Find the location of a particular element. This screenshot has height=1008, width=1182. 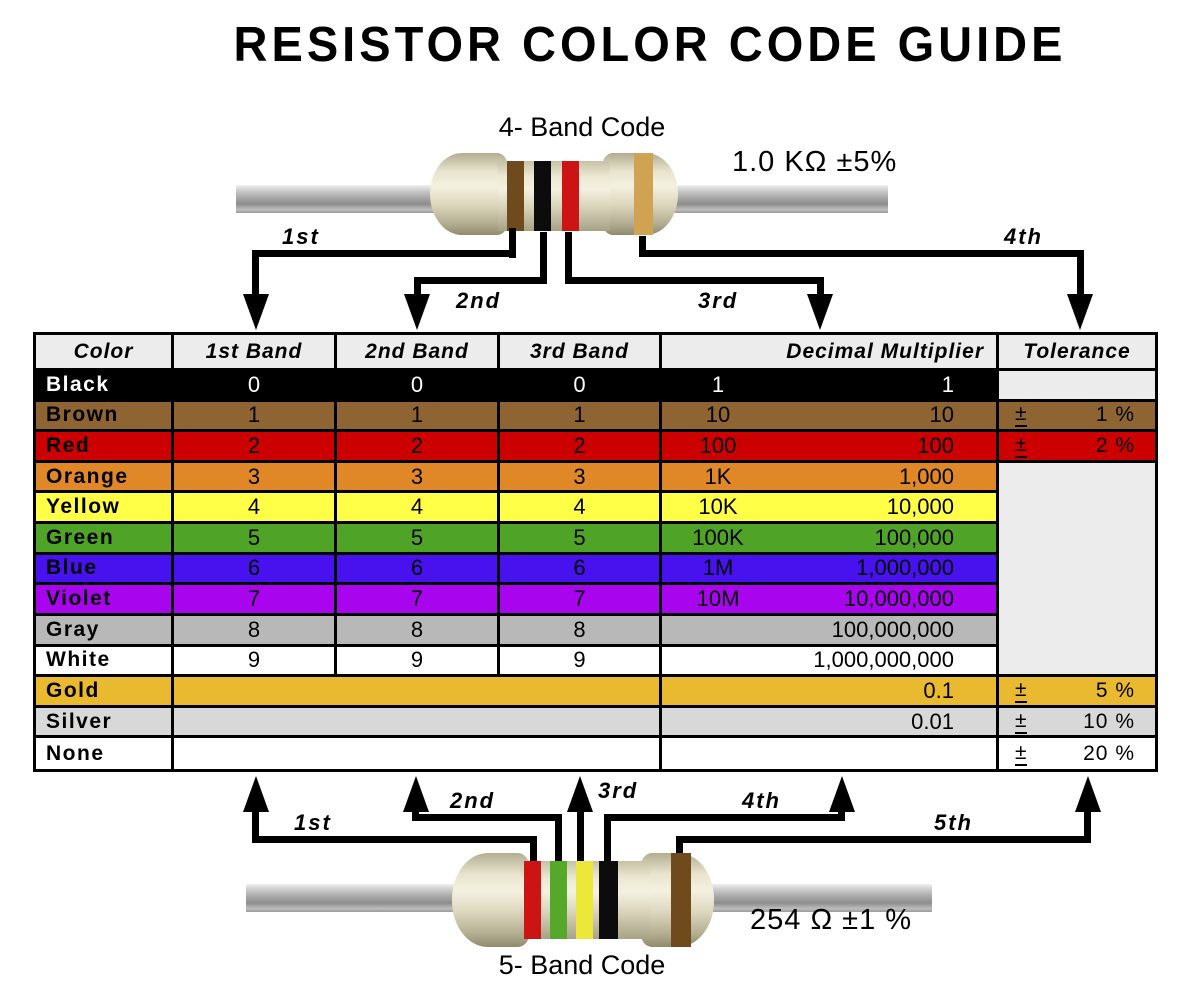

cell-blue-multiplier: 1M 1,000,000 is located at coordinates (830, 570).